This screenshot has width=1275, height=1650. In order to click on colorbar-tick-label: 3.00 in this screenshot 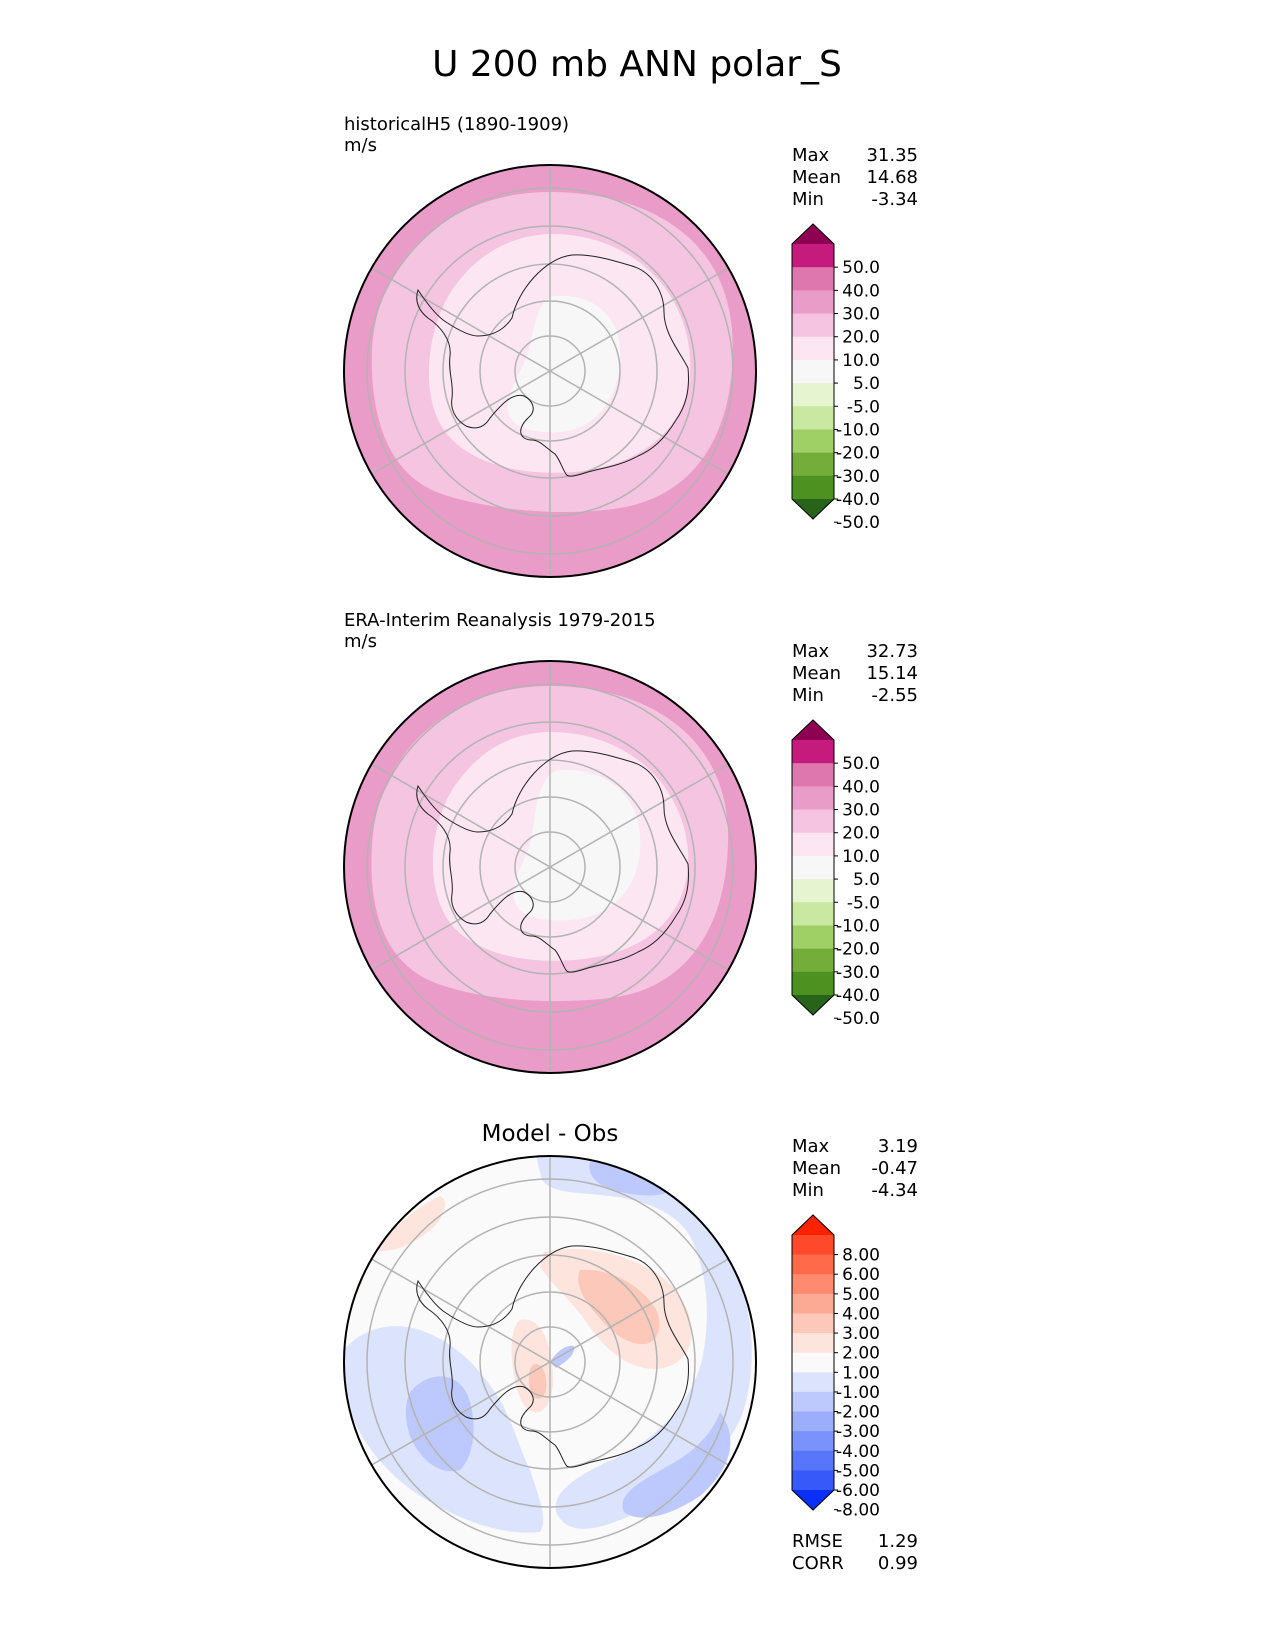, I will do `click(861, 1334)`.